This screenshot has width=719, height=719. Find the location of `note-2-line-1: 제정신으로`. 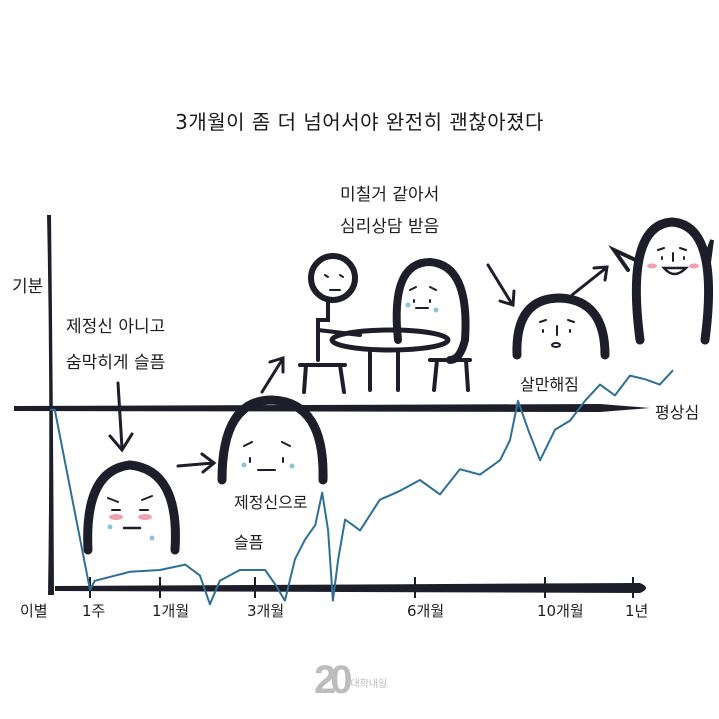

note-2-line-1: 제정신으로 is located at coordinates (271, 502).